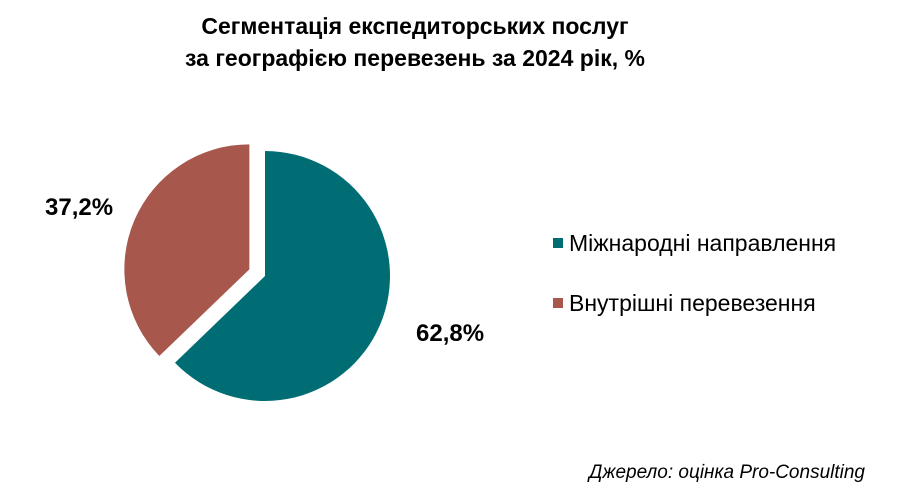  Describe the element at coordinates (450, 333) in the screenshot. I see `data-label-international: 62,8%` at that location.